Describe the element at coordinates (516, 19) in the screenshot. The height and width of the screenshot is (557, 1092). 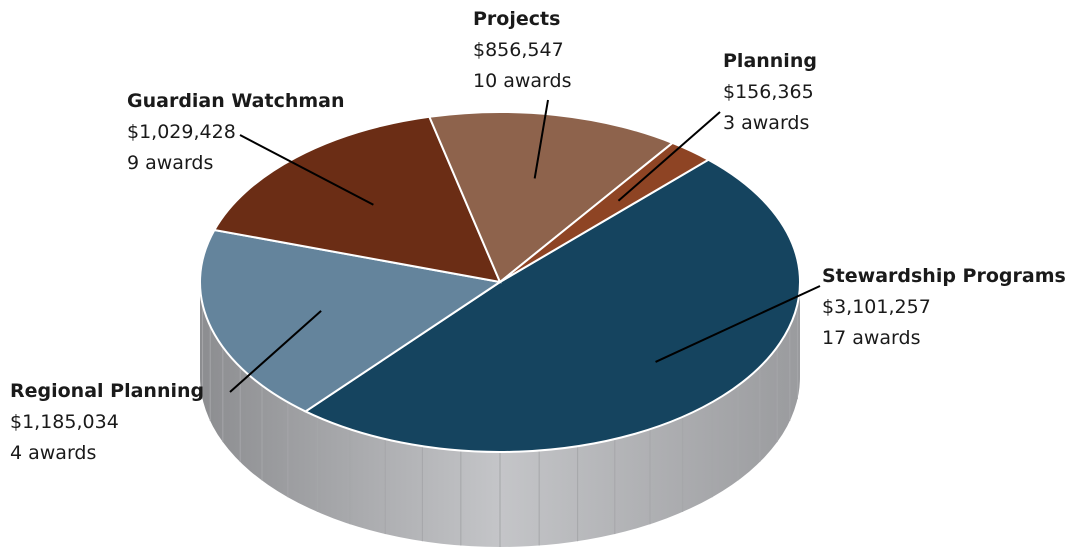
I see `slice-name: Projects` at that location.